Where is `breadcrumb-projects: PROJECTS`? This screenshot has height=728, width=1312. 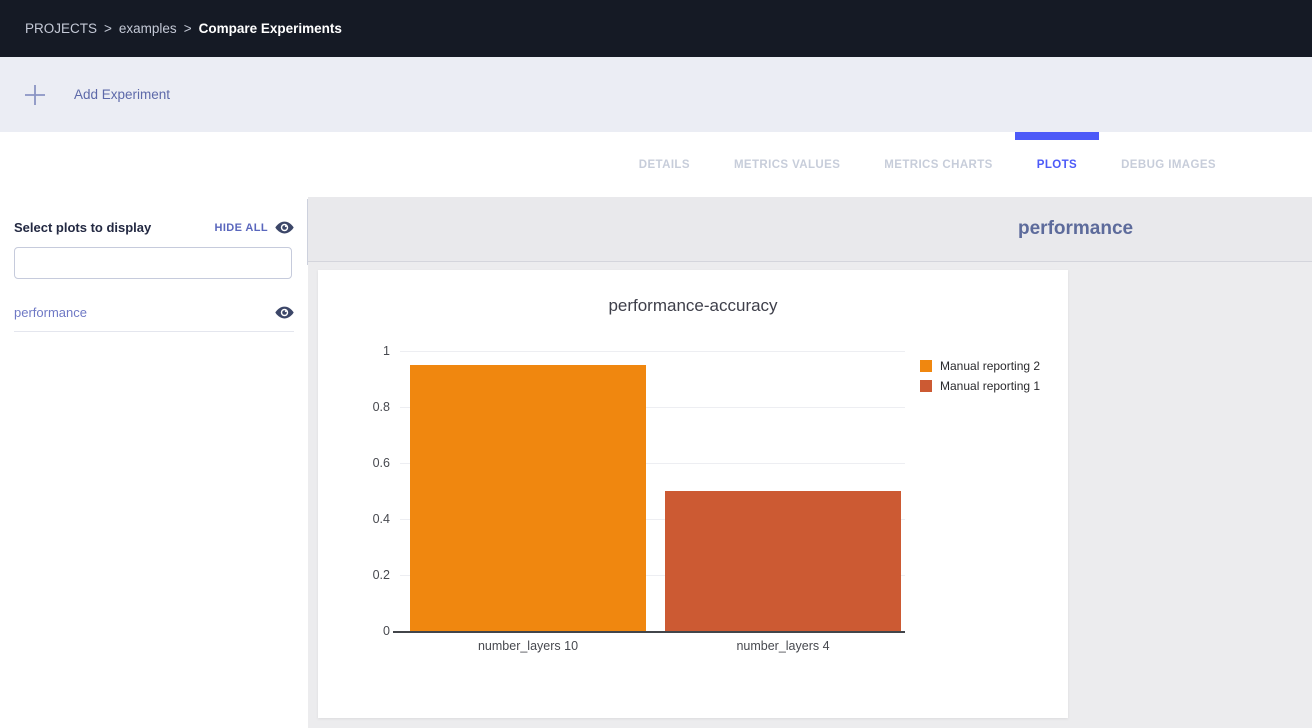 breadcrumb-projects: PROJECTS is located at coordinates (61, 28).